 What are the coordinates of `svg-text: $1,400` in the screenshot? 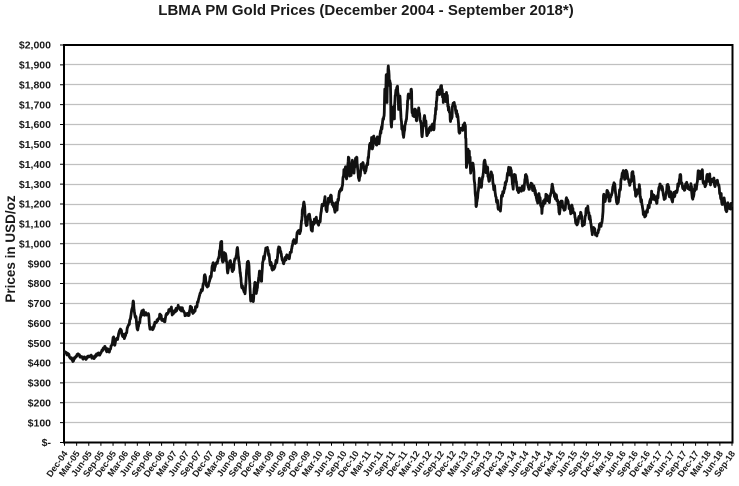 It's located at (35, 165).